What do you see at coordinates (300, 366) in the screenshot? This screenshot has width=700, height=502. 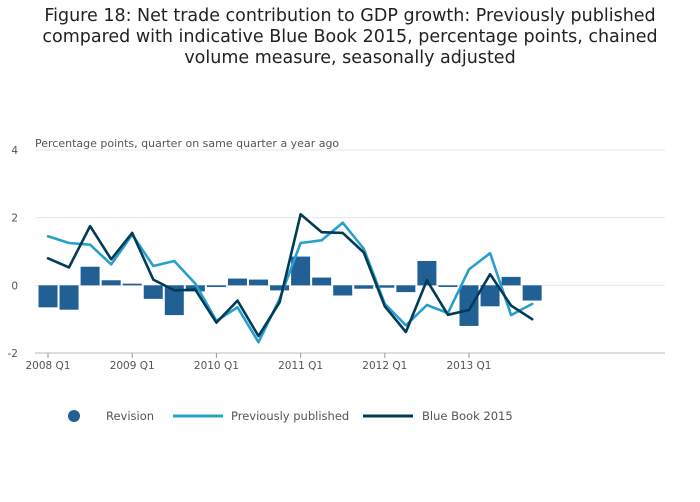 I see `x-tick-label: 2011 Q1` at bounding box center [300, 366].